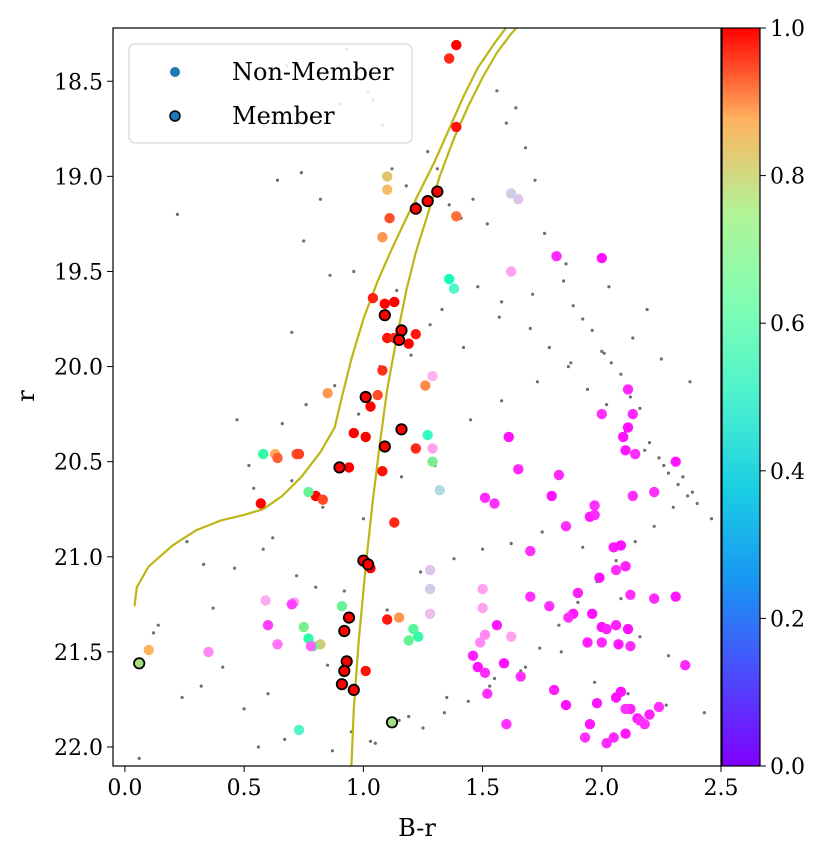 This screenshot has width=830, height=860. Describe the element at coordinates (417, 828) in the screenshot. I see `x-axis-label: B-r` at that location.